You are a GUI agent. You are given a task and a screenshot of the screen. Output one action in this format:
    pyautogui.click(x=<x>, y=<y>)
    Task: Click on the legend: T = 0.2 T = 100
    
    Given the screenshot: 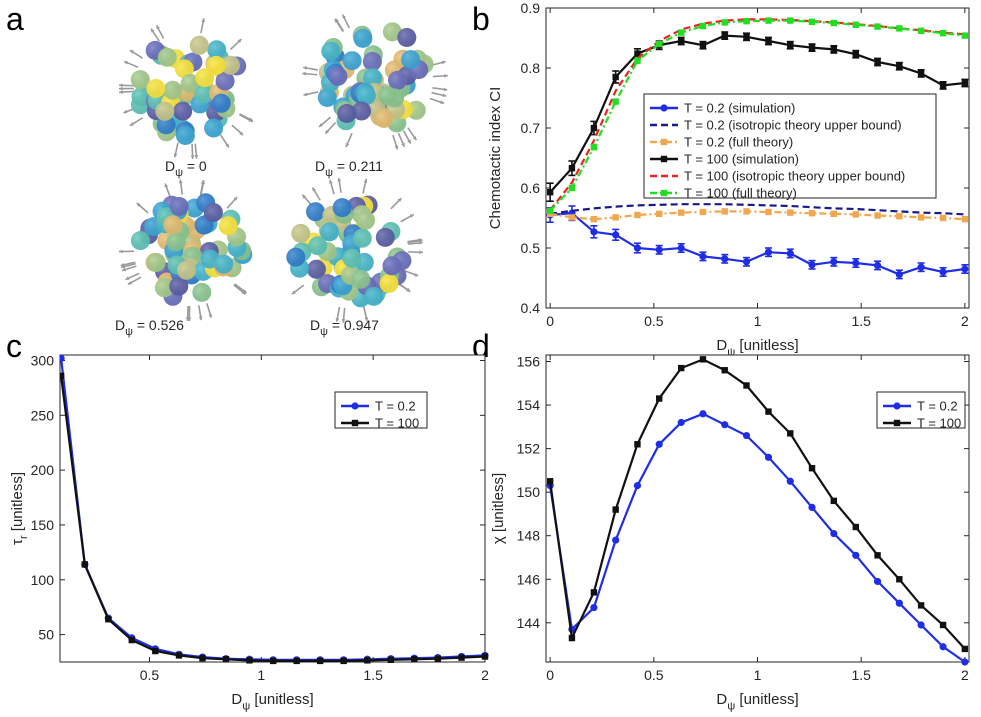 What is the action you would take?
    pyautogui.click(x=381, y=411)
    